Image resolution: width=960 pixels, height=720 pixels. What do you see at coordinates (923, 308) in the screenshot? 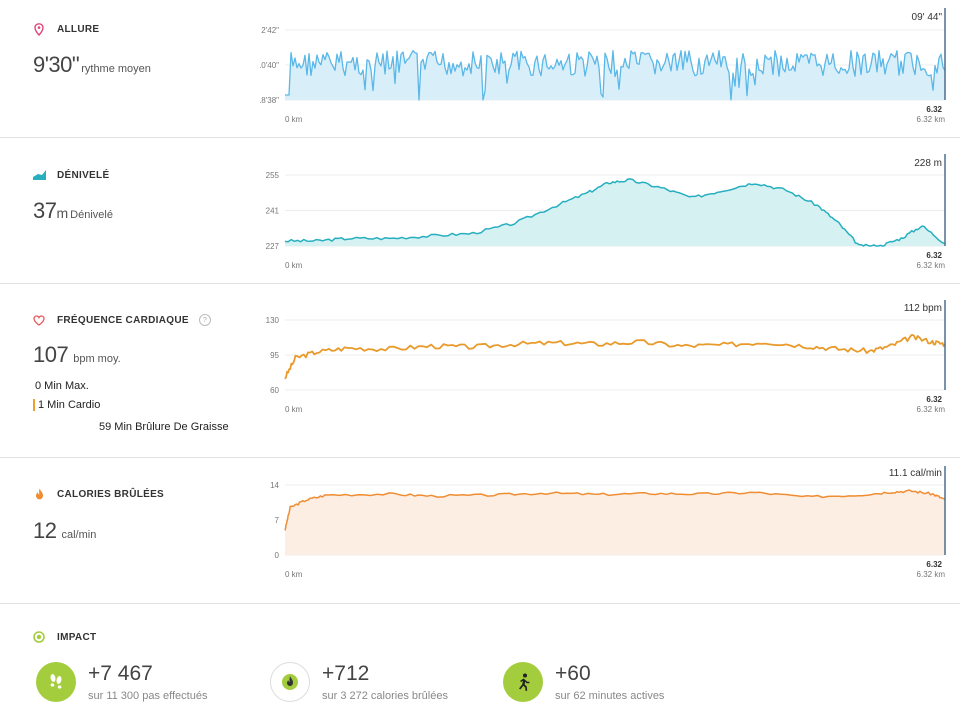
I see `current-value: 112 bpm` at bounding box center [923, 308].